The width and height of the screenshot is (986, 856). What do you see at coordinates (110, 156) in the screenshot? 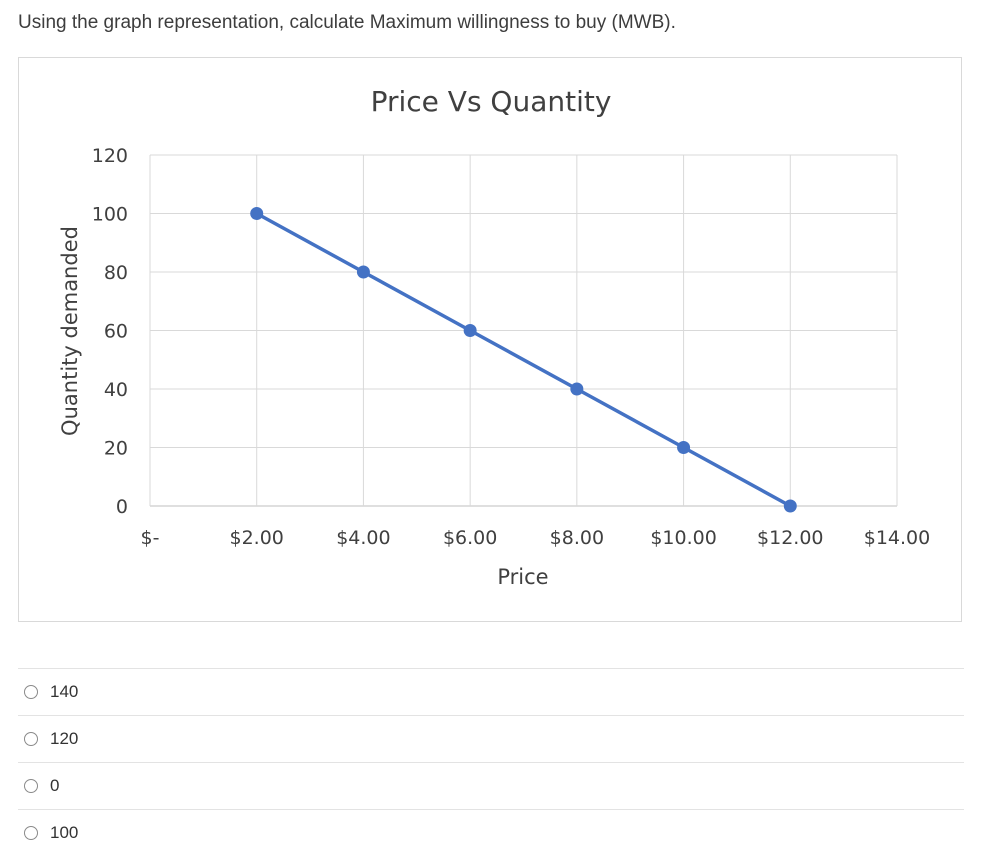
I see `y-tick-label: 120` at bounding box center [110, 156].